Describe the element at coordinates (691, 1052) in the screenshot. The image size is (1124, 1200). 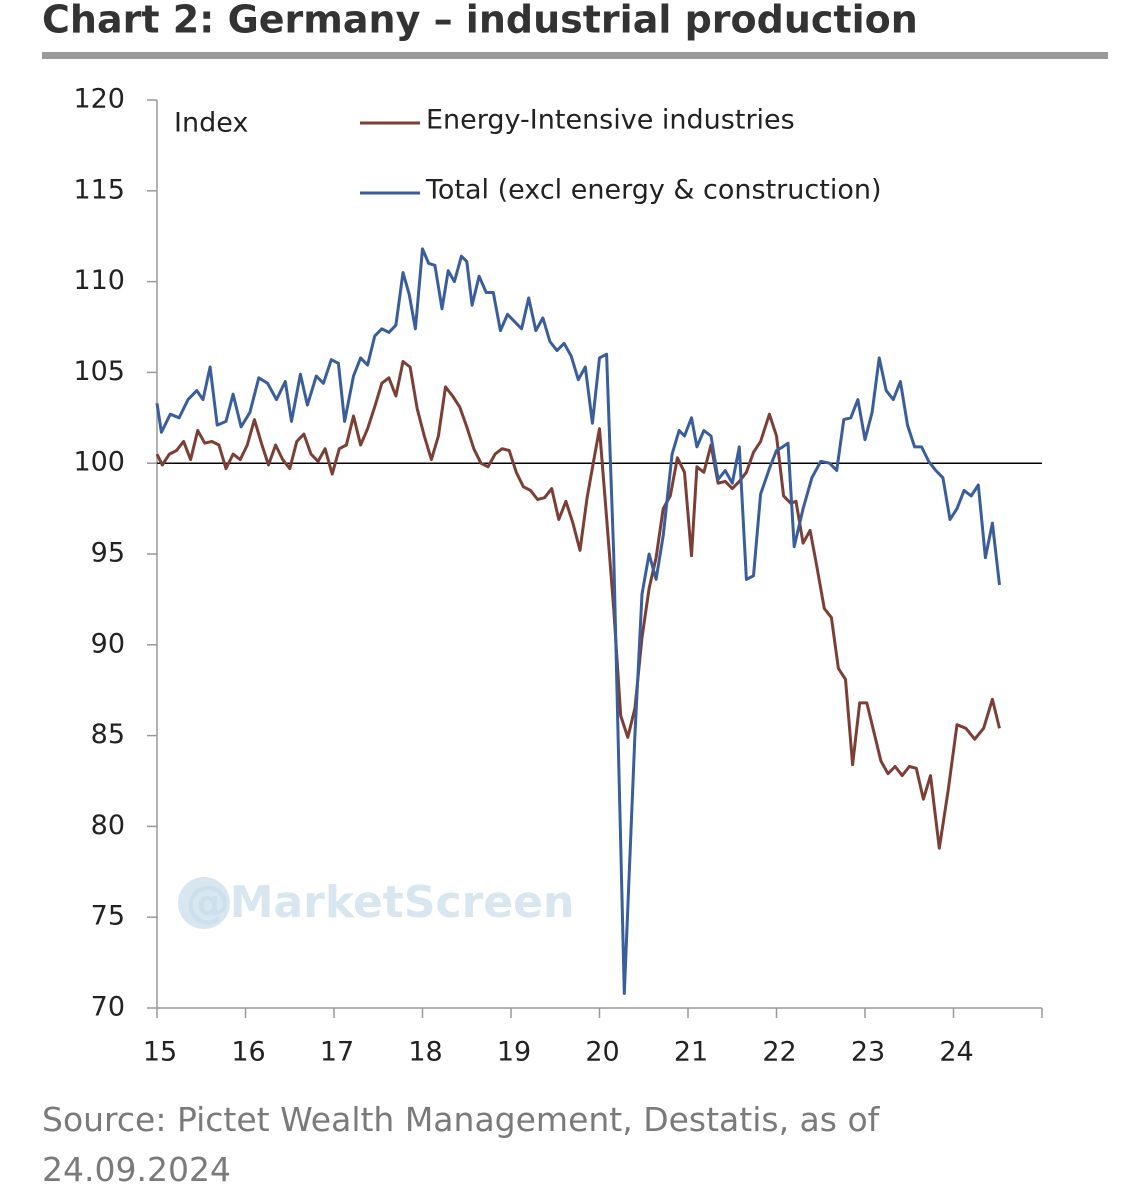
I see `x-tick-label: 21` at that location.